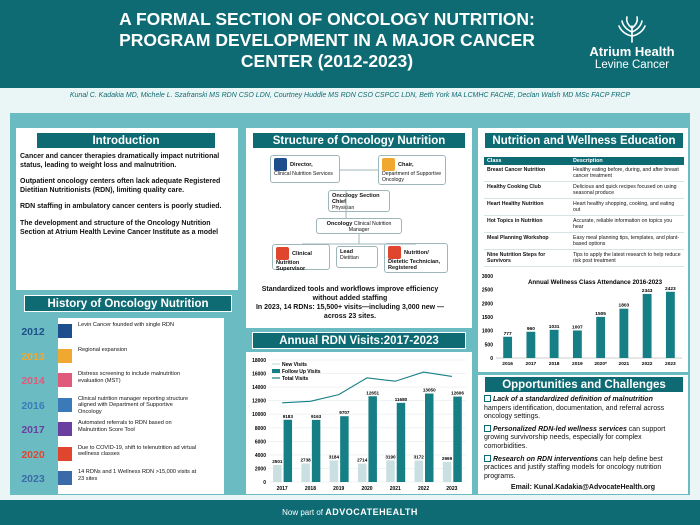  Describe the element at coordinates (126, 325) in the screenshot. I see `timeline-text: Levin Cancer founded with single RDN` at that location.